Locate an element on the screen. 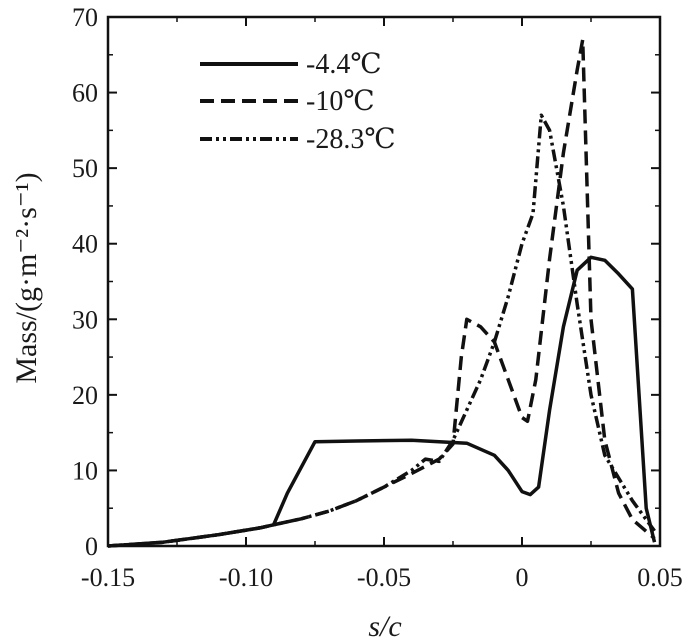 The image size is (700, 642). y-axis-title-group: Mass/(g·m⁻²·s⁻¹) is located at coordinates (26, 277).